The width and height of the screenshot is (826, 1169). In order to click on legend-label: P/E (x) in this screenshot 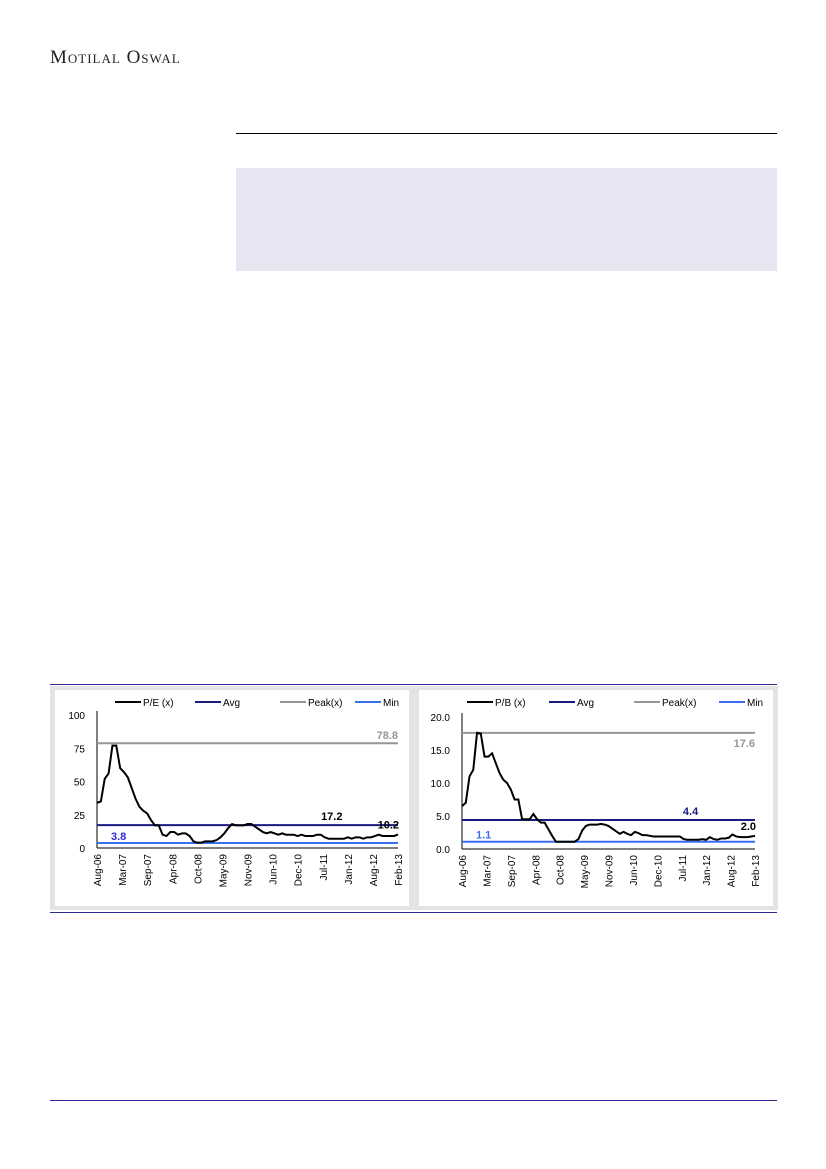, I will do `click(158, 703)`.